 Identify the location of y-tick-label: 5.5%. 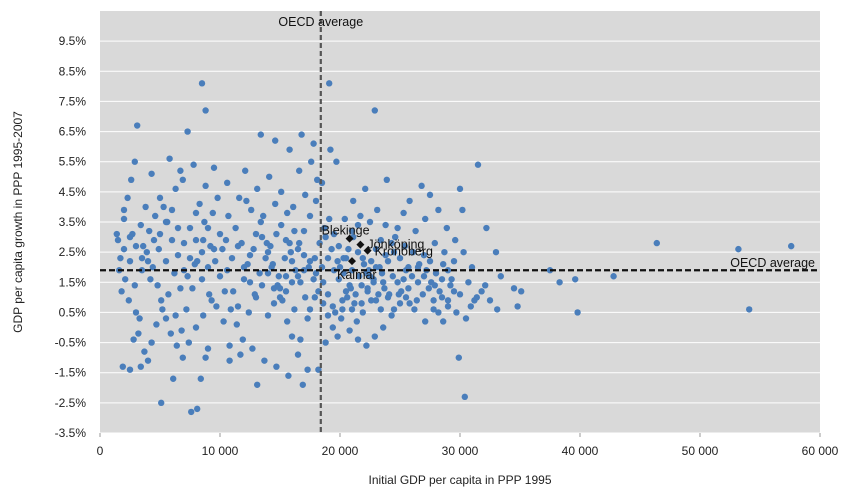
(73, 162).